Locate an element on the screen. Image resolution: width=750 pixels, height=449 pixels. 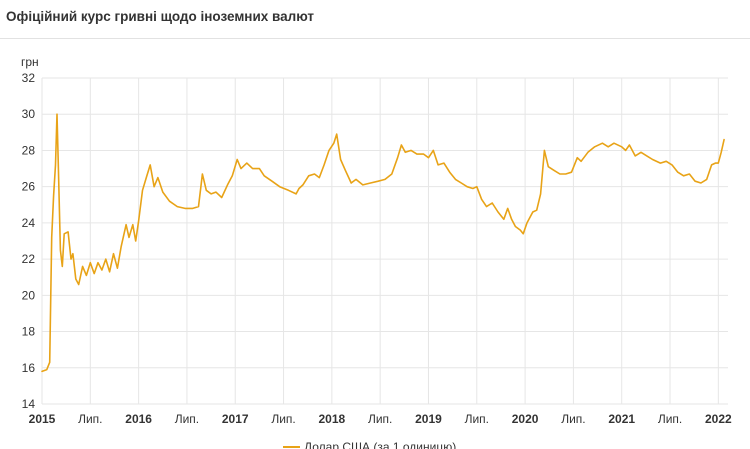
y-tick-label: 22 is located at coordinates (29, 259).